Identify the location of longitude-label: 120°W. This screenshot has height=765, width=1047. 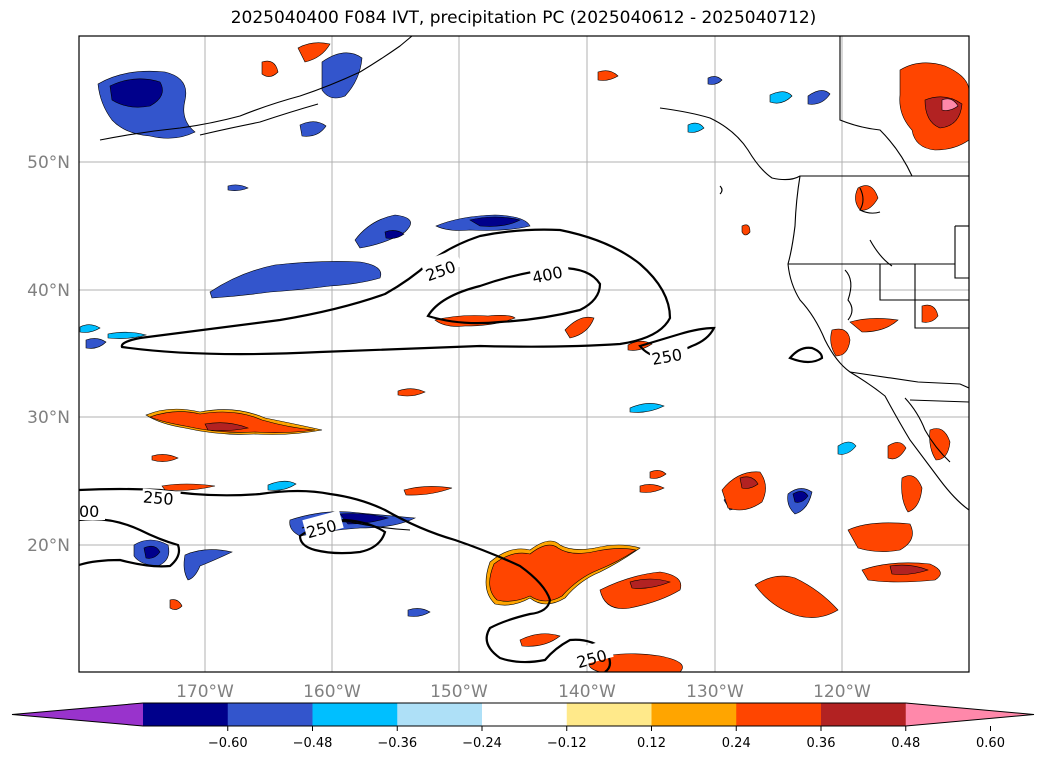
(842, 692).